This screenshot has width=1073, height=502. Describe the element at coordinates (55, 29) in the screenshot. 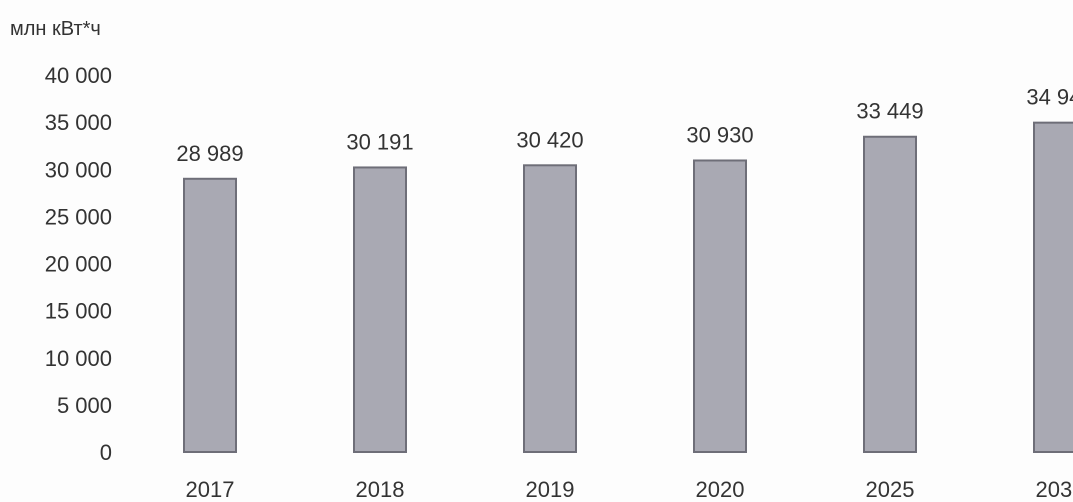

I see `y-axis-unit-label: млн кВт*ч` at that location.